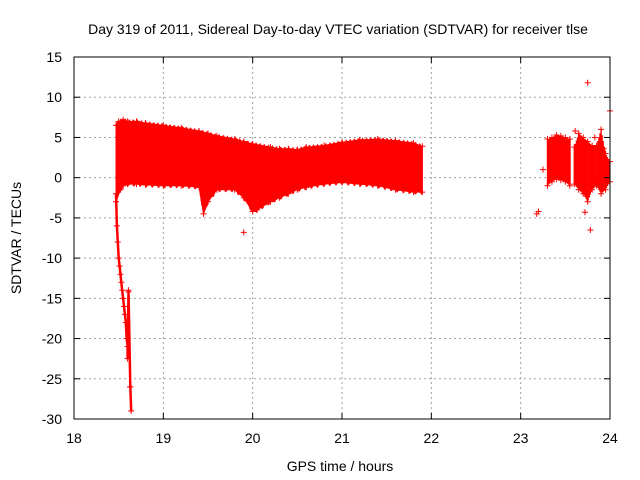 The image size is (640, 480). I want to click on y-tick-labels: -30 -25 -20 -15 -10 -5 0 5 10 15, so click(52, 238).